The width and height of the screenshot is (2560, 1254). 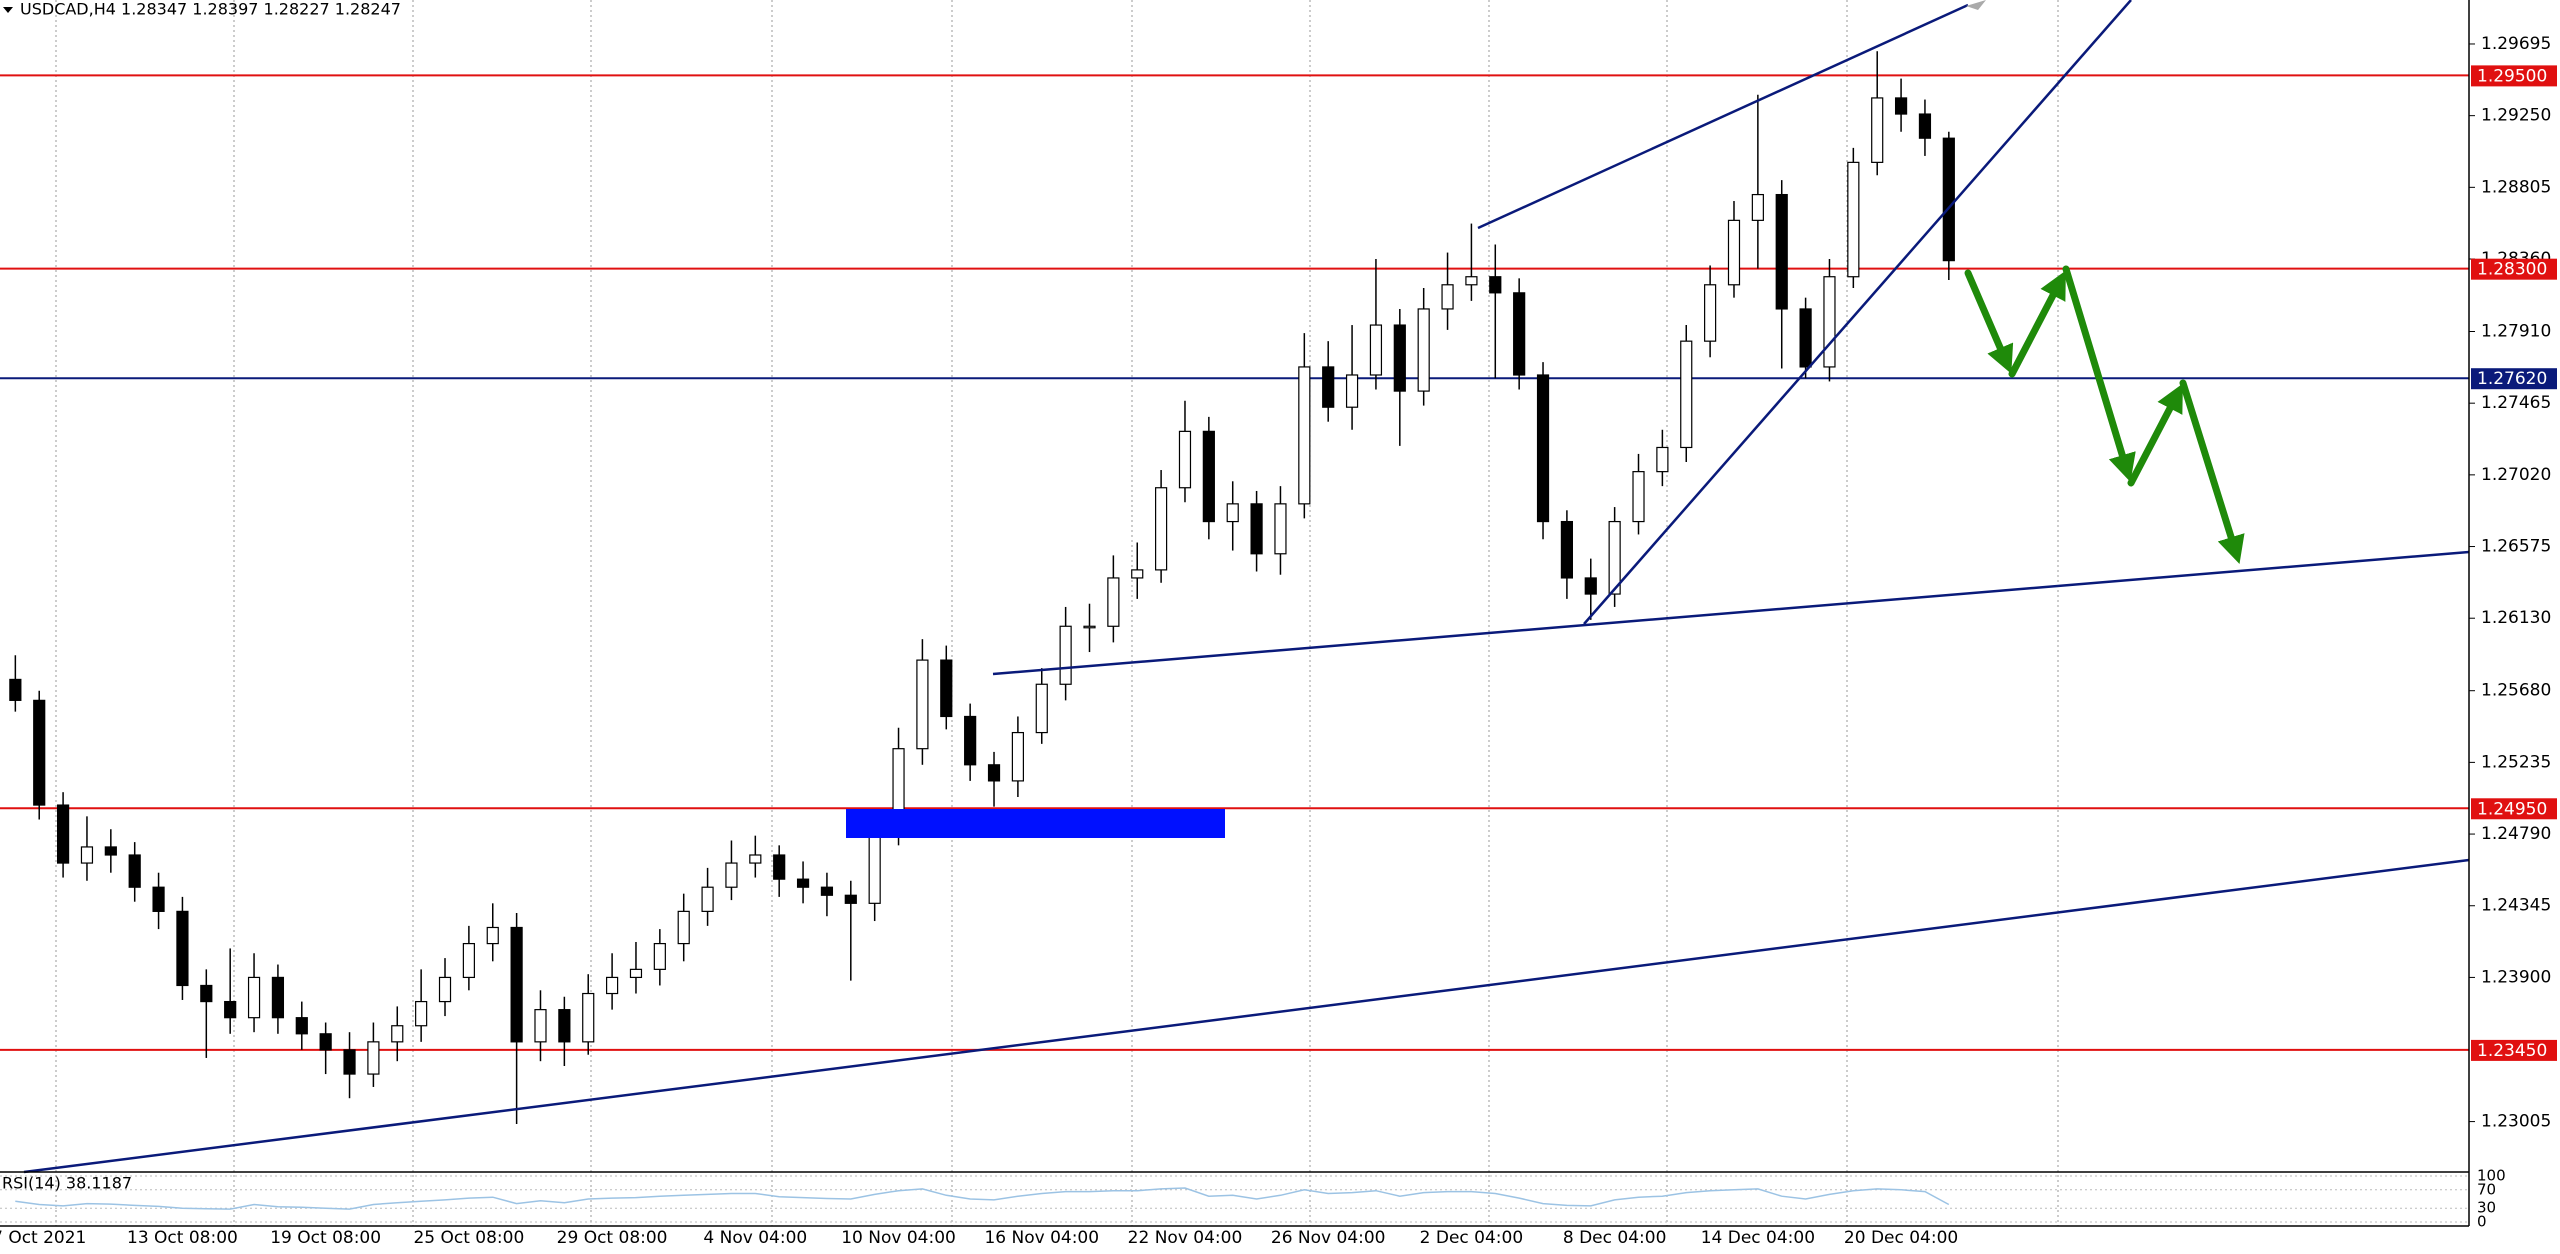 What do you see at coordinates (2516, 691) in the screenshot?
I see `y-tick-label: 1.25680` at bounding box center [2516, 691].